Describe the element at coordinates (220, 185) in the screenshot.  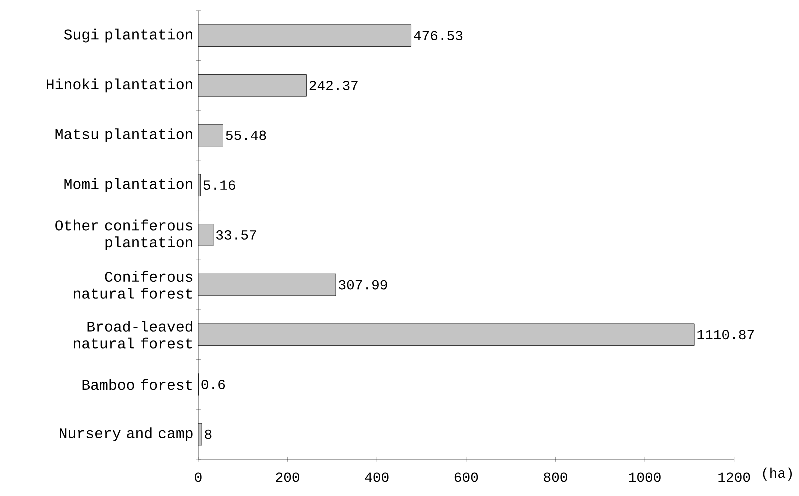
I see `data-label: 5.16` at that location.